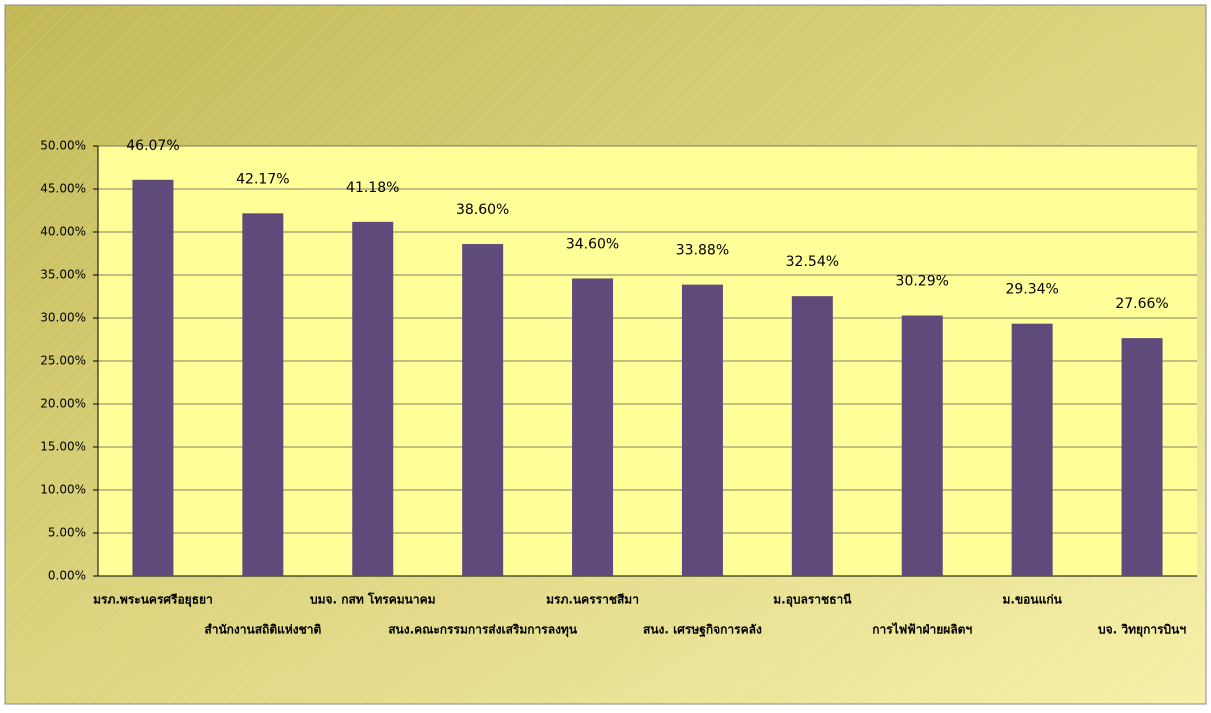 Image resolution: width=1211 pixels, height=713 pixels. Describe the element at coordinates (63, 447) in the screenshot. I see `y-tick-label: 15.00%` at that location.